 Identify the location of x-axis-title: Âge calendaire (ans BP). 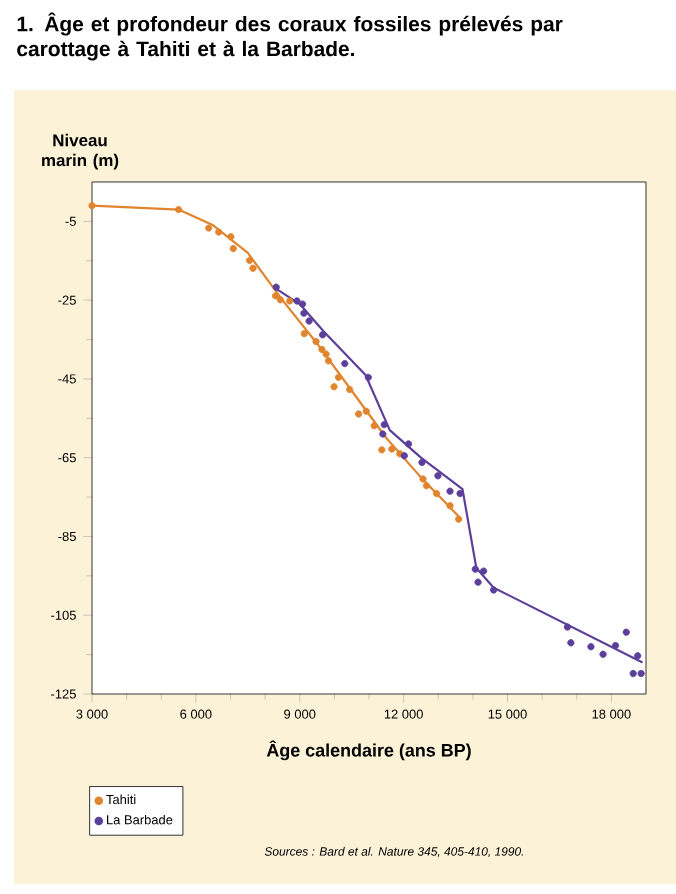
(368, 750).